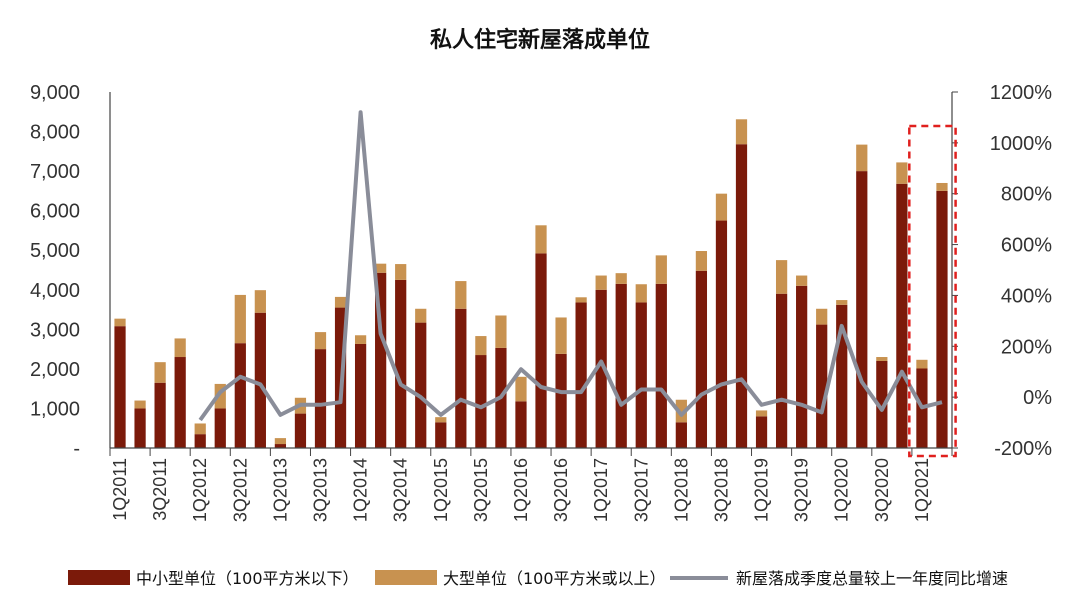 The image size is (1080, 602). What do you see at coordinates (401, 490) in the screenshot?
I see `x-tick-label: 3Q2014` at bounding box center [401, 490].